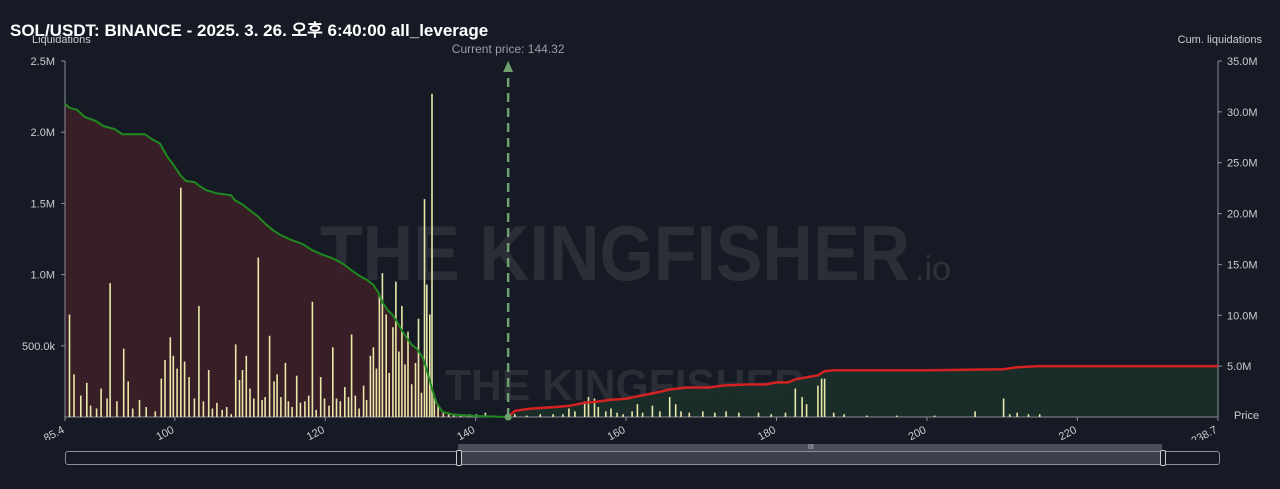 This screenshot has width=1280, height=489. I want to click on x-tick-label: 140, so click(466, 432).